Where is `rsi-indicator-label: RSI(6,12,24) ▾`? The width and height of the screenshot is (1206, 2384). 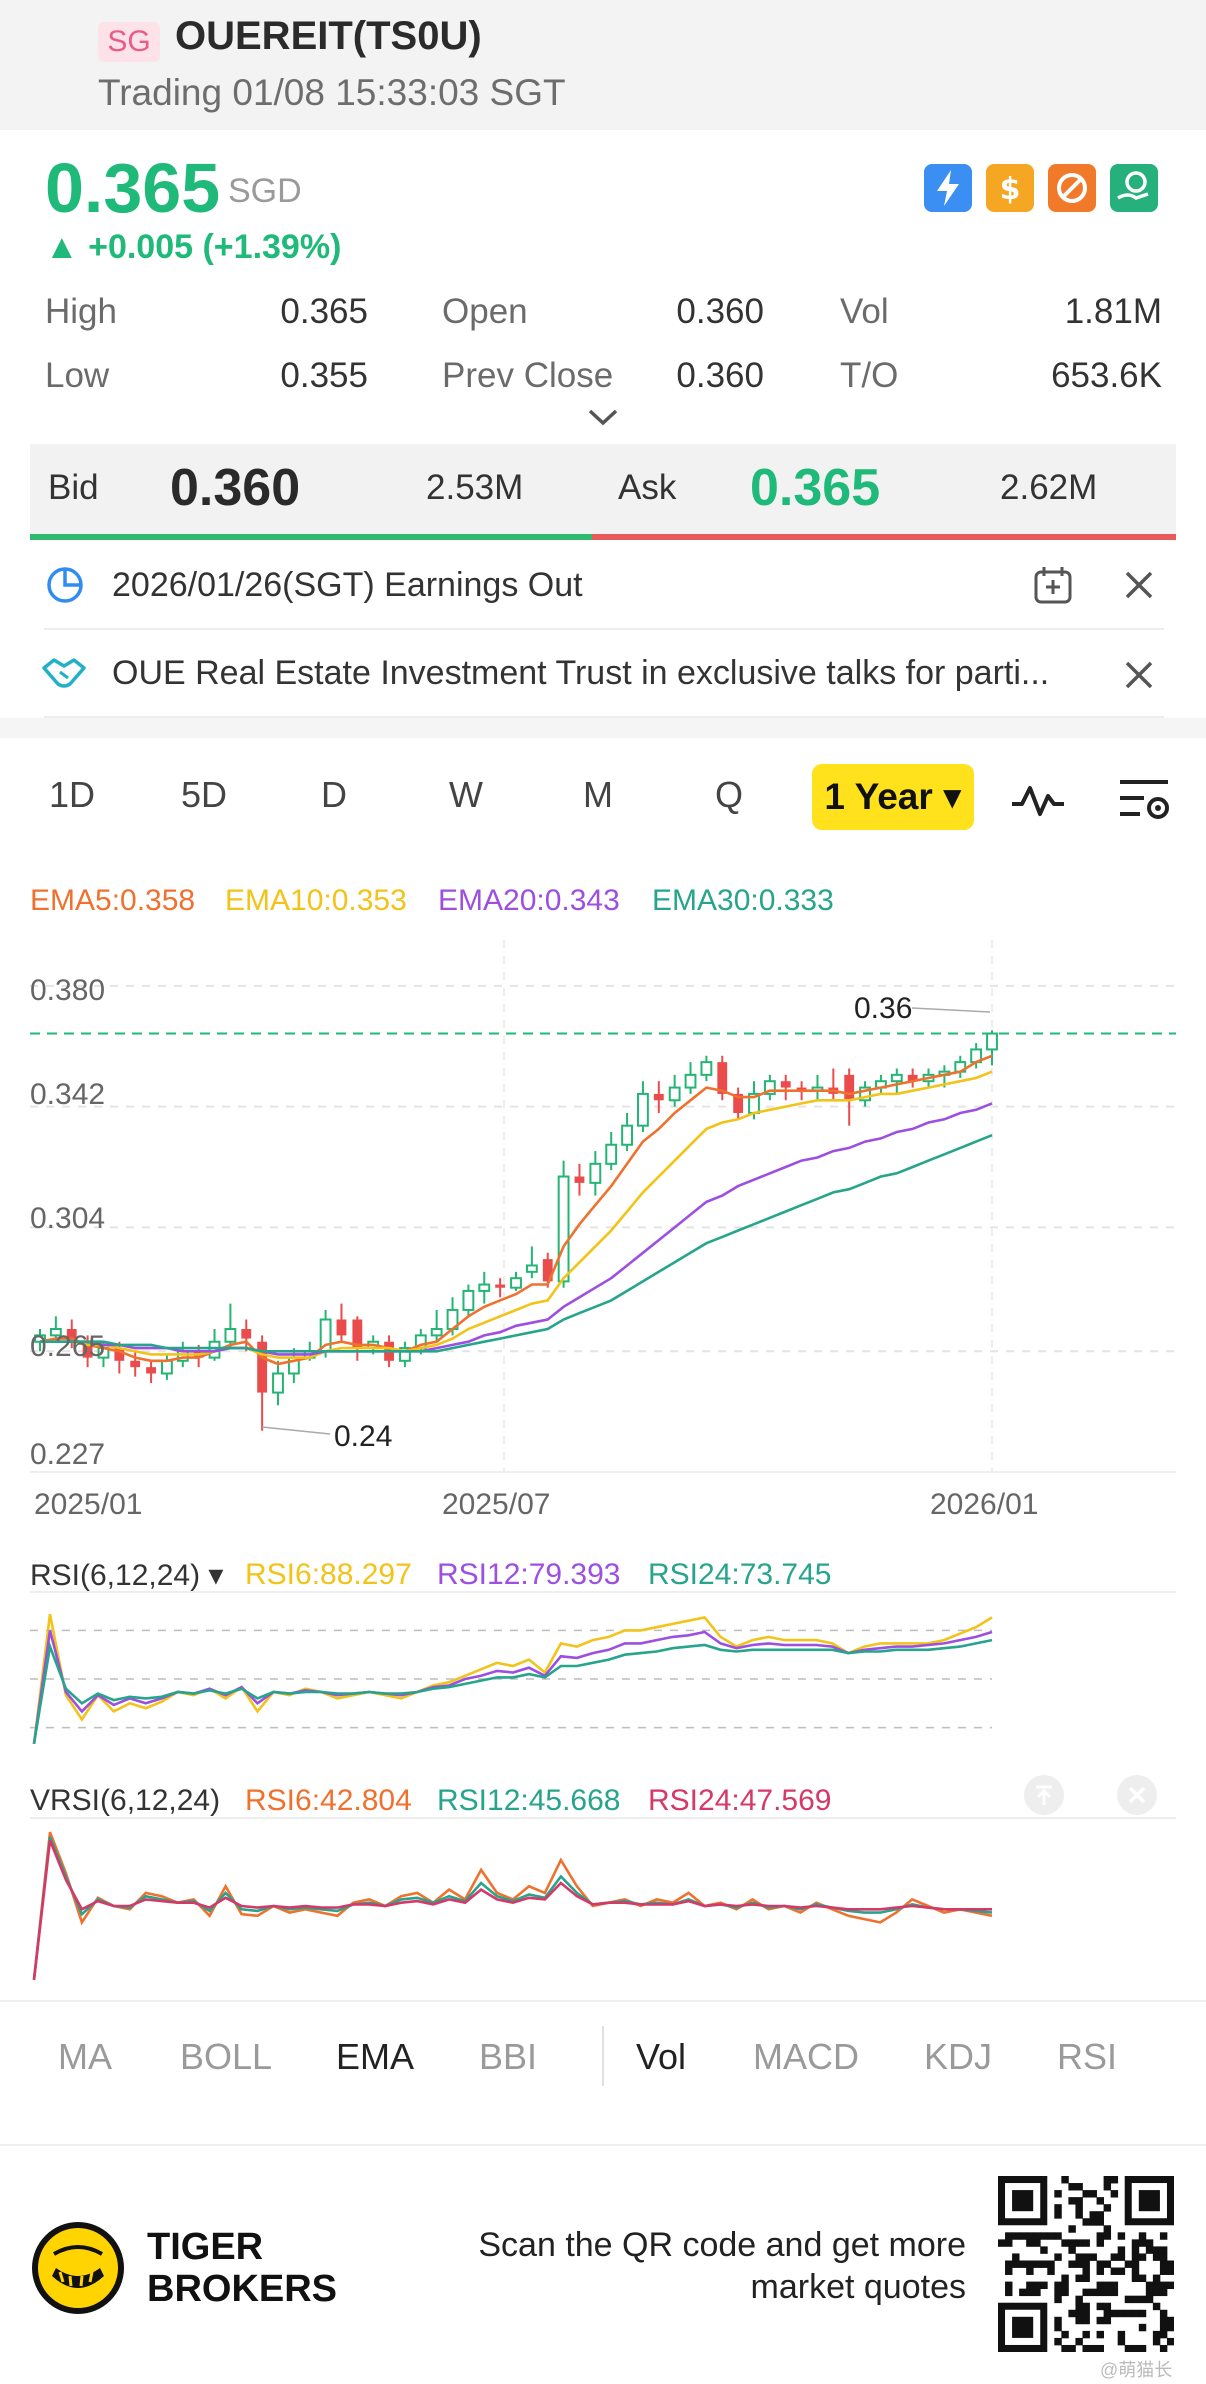 rsi-indicator-label: RSI(6,12,24) ▾ is located at coordinates (127, 1575).